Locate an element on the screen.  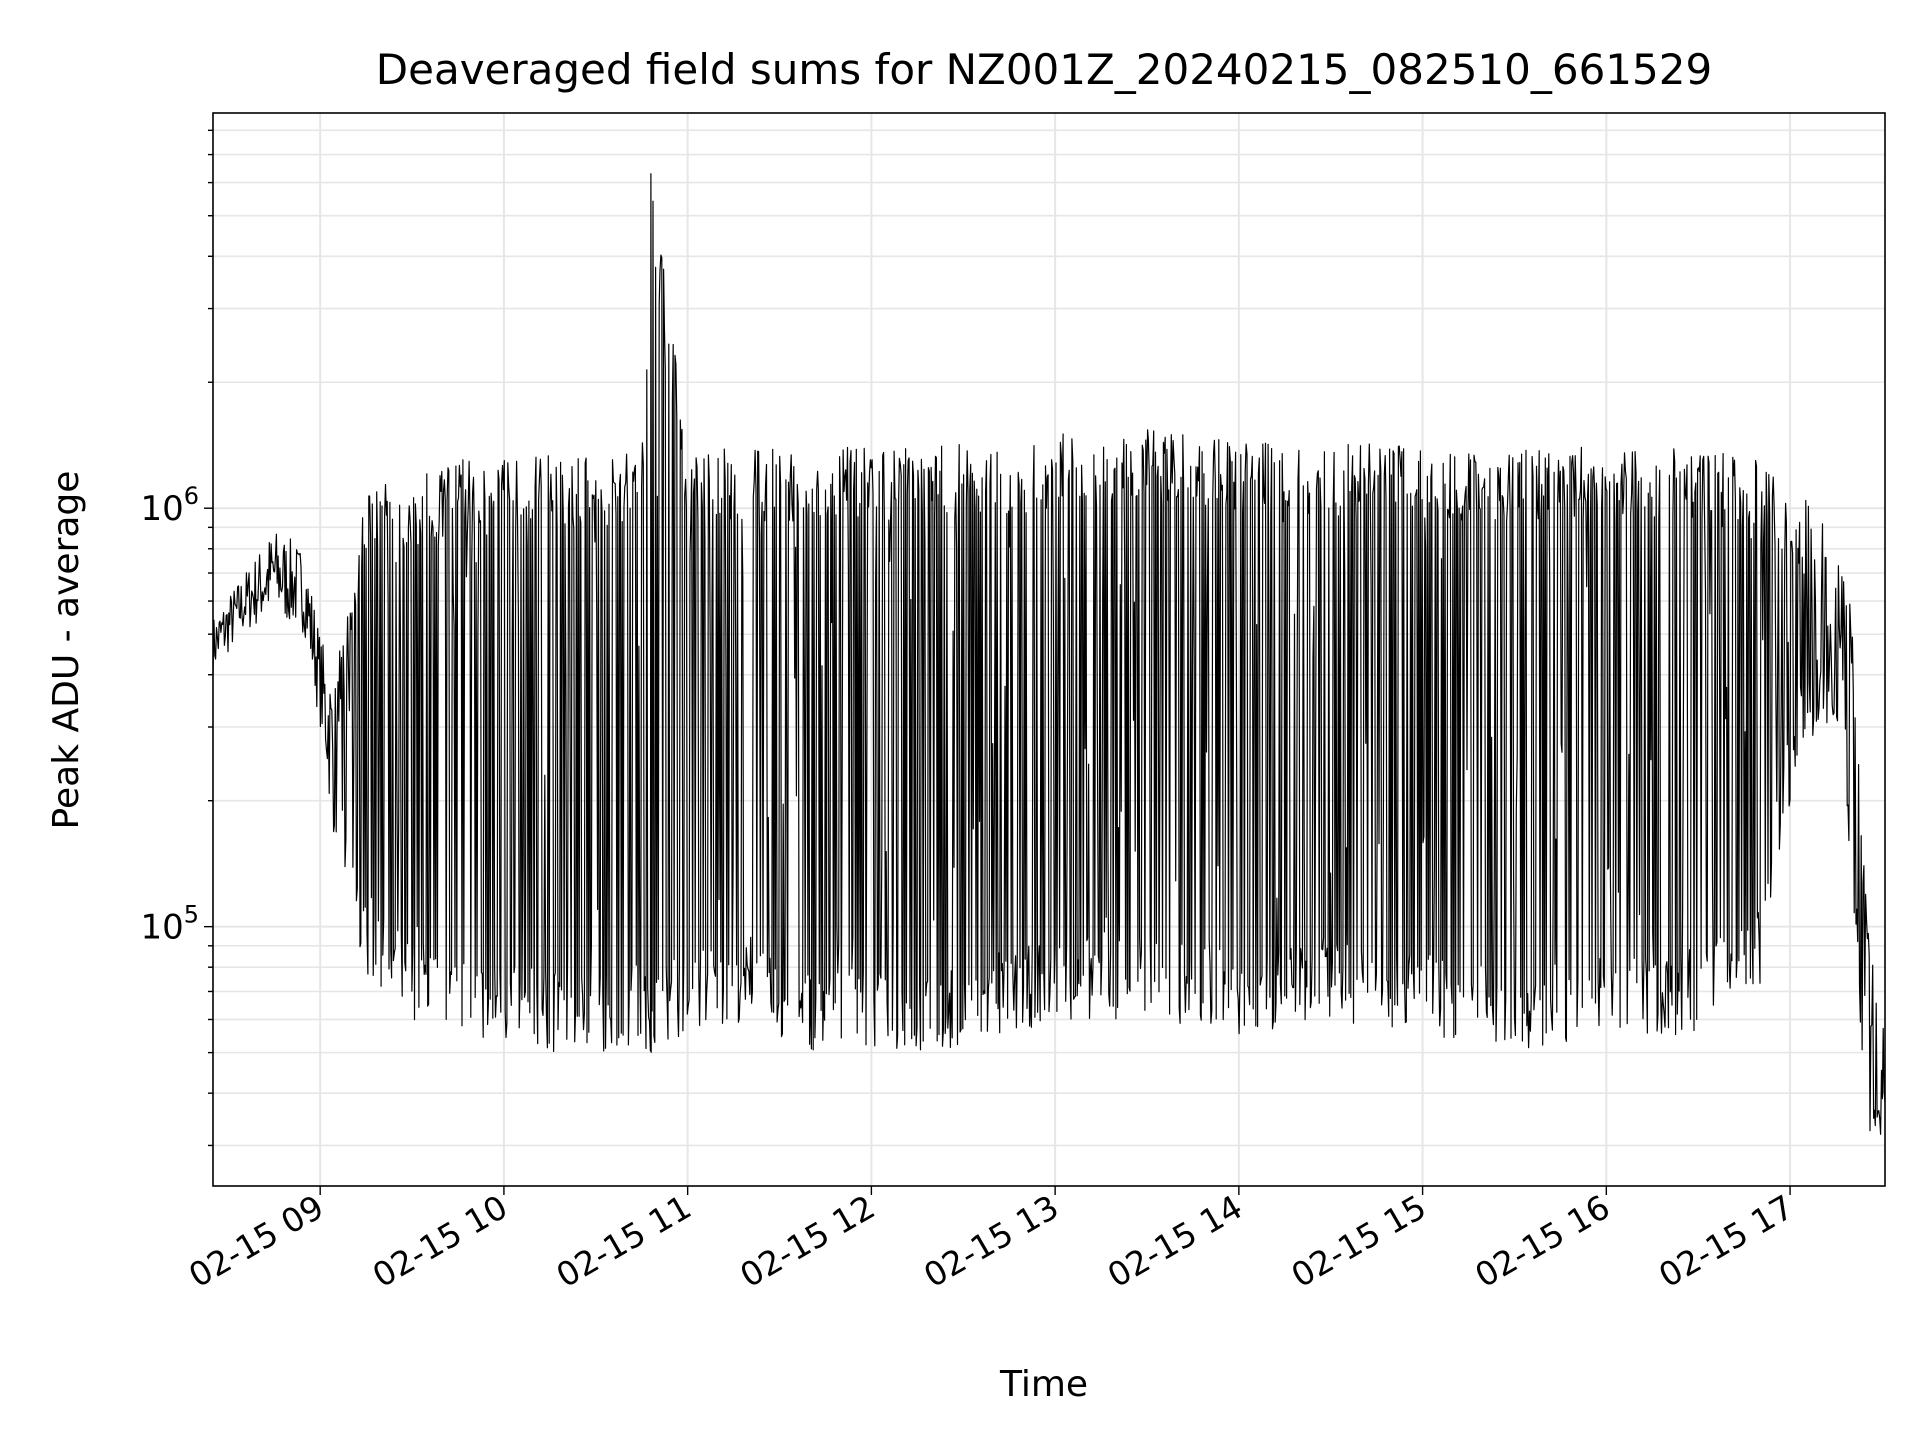
y-tick-exponent: 5 is located at coordinates (191, 915).